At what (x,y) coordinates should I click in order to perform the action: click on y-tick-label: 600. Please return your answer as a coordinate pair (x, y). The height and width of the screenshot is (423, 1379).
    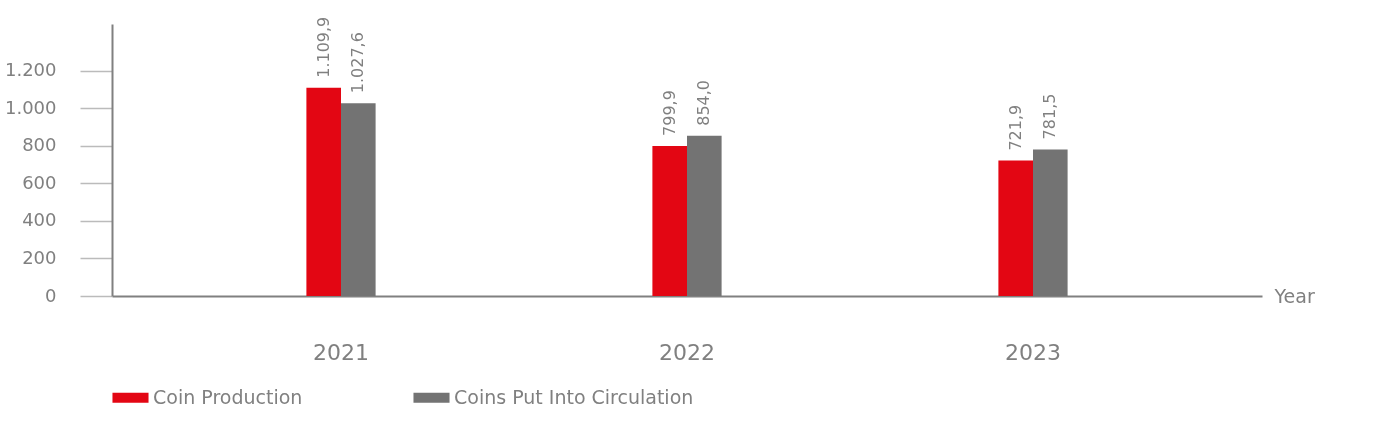
    Looking at the image, I should click on (39, 182).